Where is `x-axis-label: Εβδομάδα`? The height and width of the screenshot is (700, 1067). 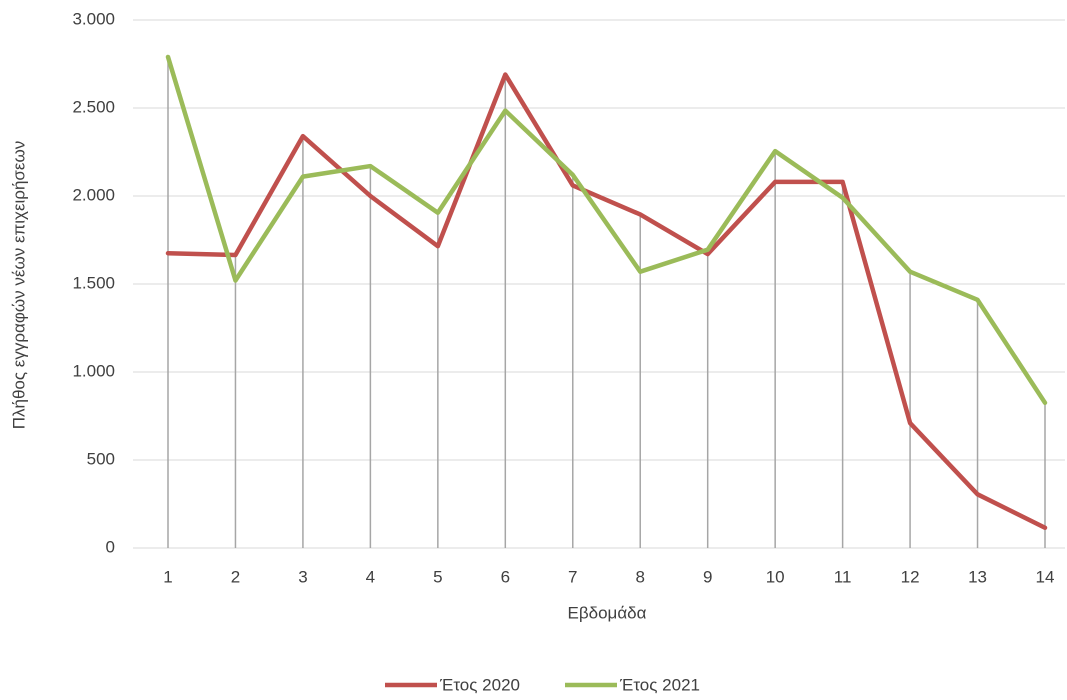 x-axis-label: Εβδομάδα is located at coordinates (607, 612).